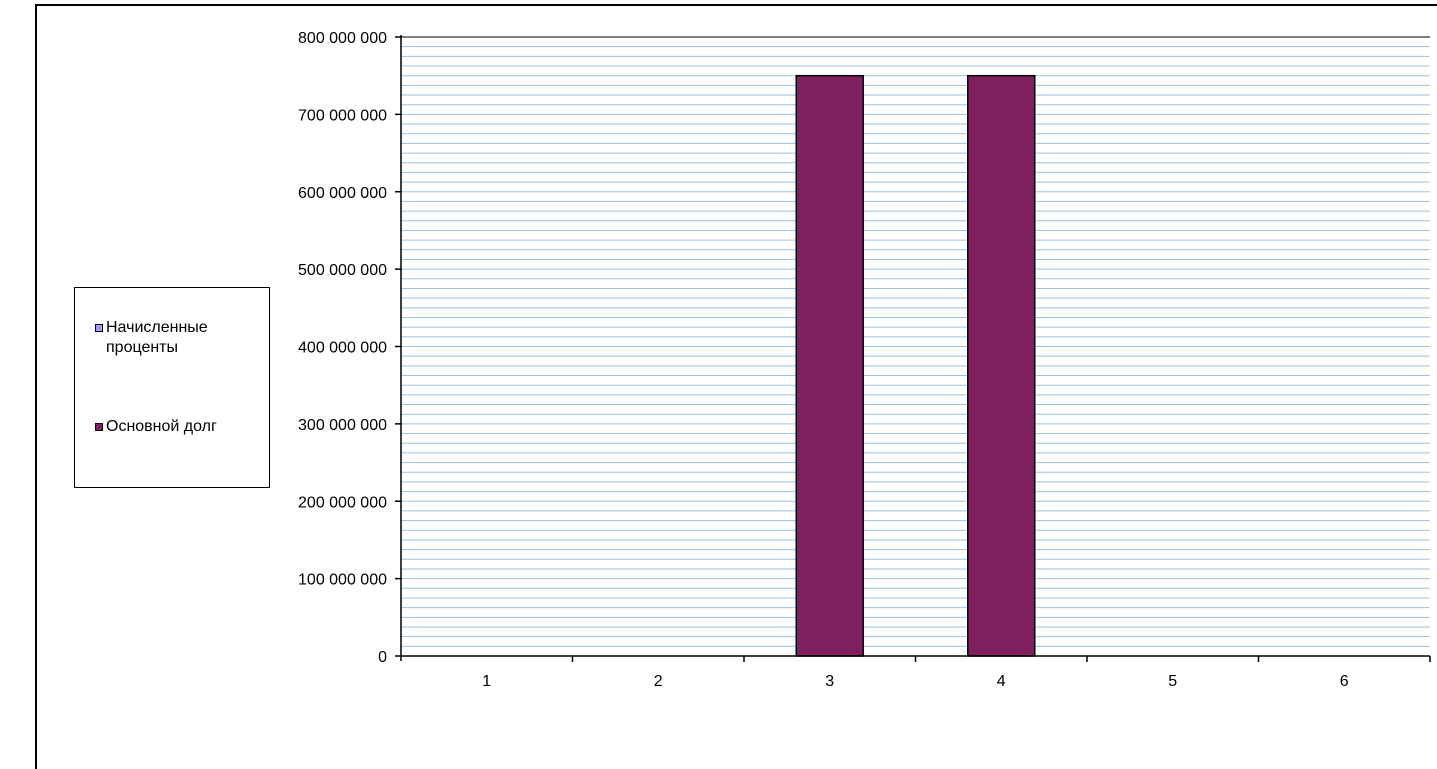 This screenshot has width=1437, height=769. What do you see at coordinates (658, 681) in the screenshot?
I see `x-tick-label: 2` at bounding box center [658, 681].